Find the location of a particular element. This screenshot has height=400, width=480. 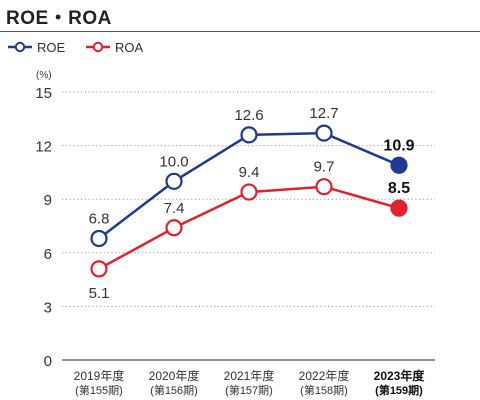

data-label-roe: 10.0 is located at coordinates (173, 161).